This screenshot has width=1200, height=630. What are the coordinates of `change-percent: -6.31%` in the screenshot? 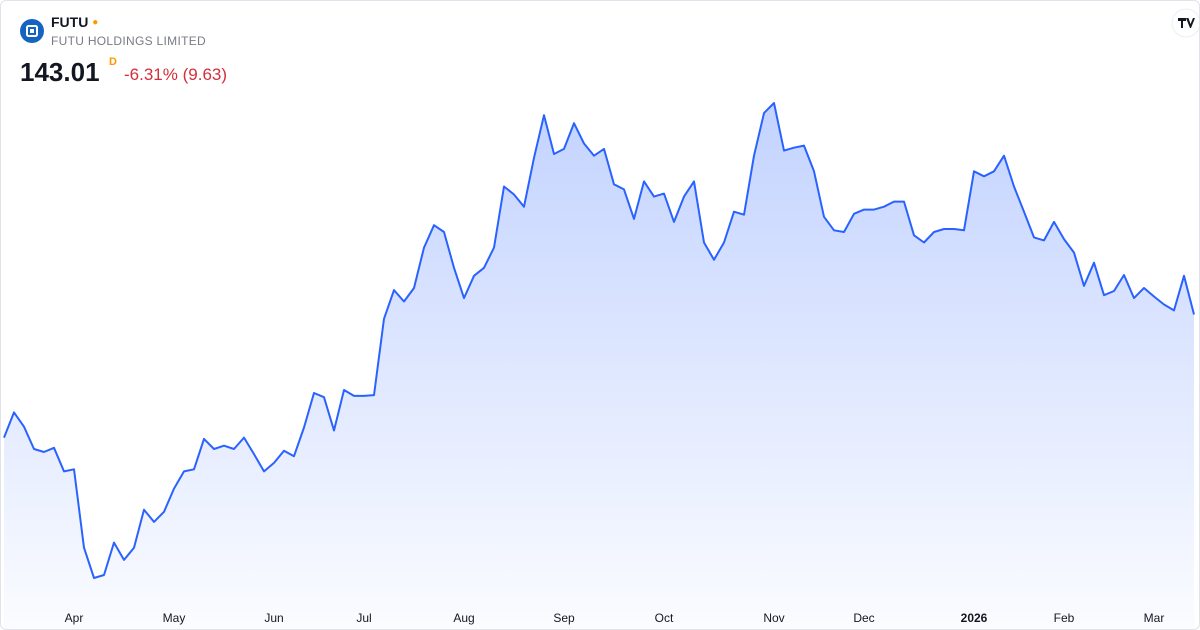 It's located at (151, 74).